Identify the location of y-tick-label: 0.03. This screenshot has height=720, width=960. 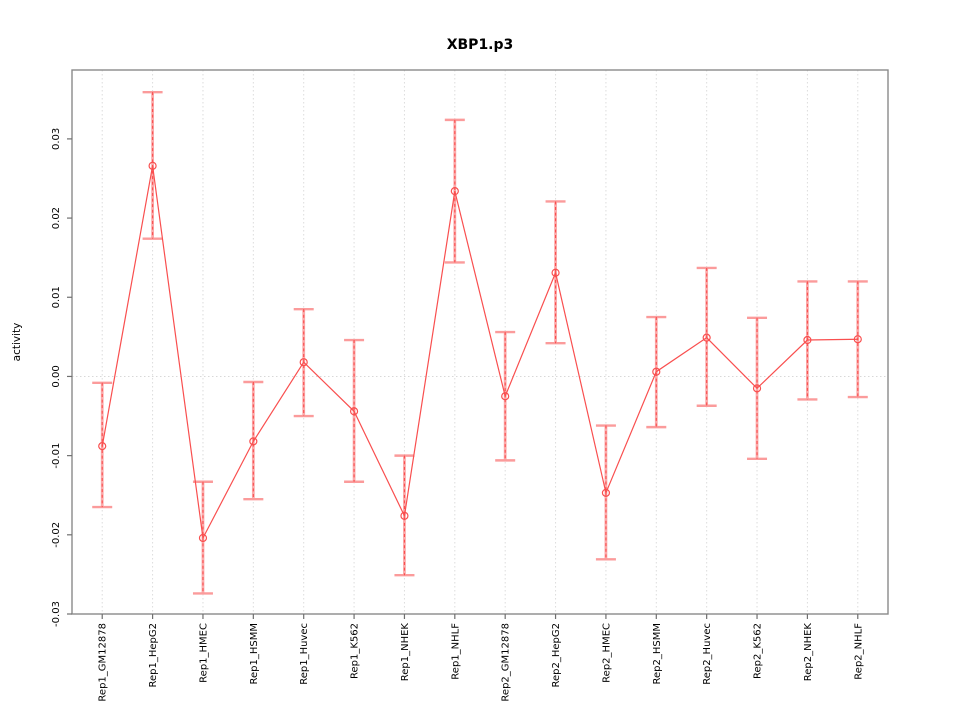
(56, 139).